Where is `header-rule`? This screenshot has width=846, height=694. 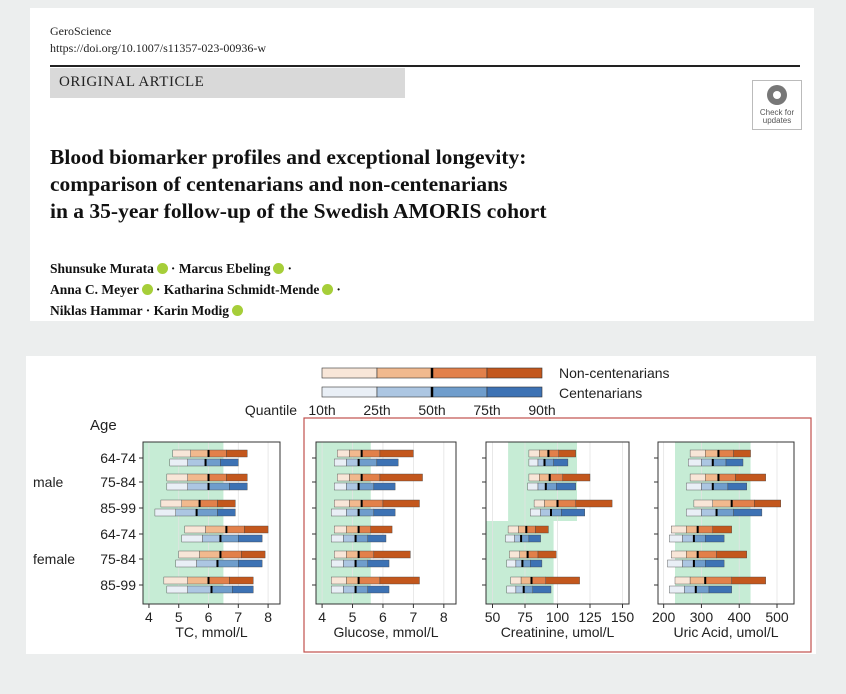 header-rule is located at coordinates (425, 66).